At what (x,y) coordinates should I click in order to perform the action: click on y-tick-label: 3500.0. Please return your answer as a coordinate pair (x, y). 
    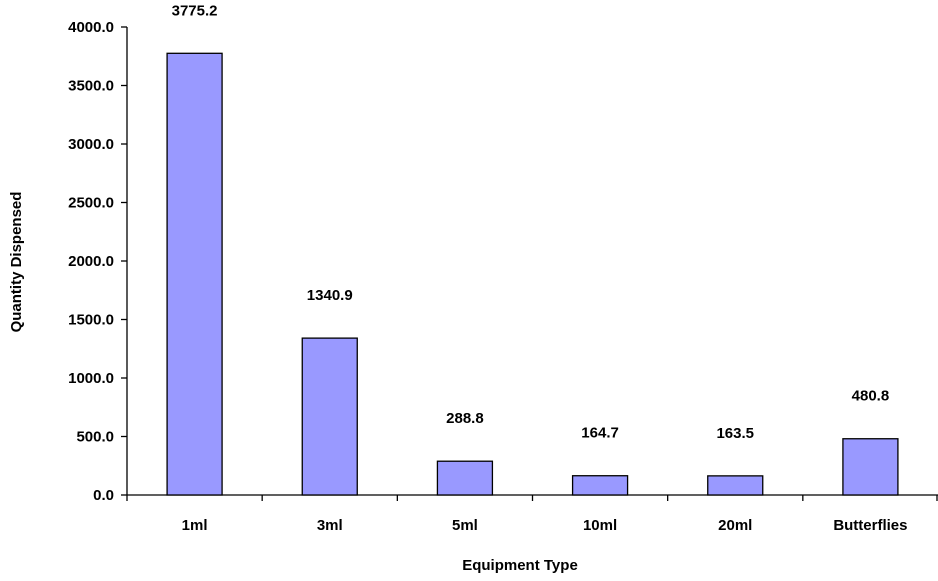
    Looking at the image, I should click on (91, 86).